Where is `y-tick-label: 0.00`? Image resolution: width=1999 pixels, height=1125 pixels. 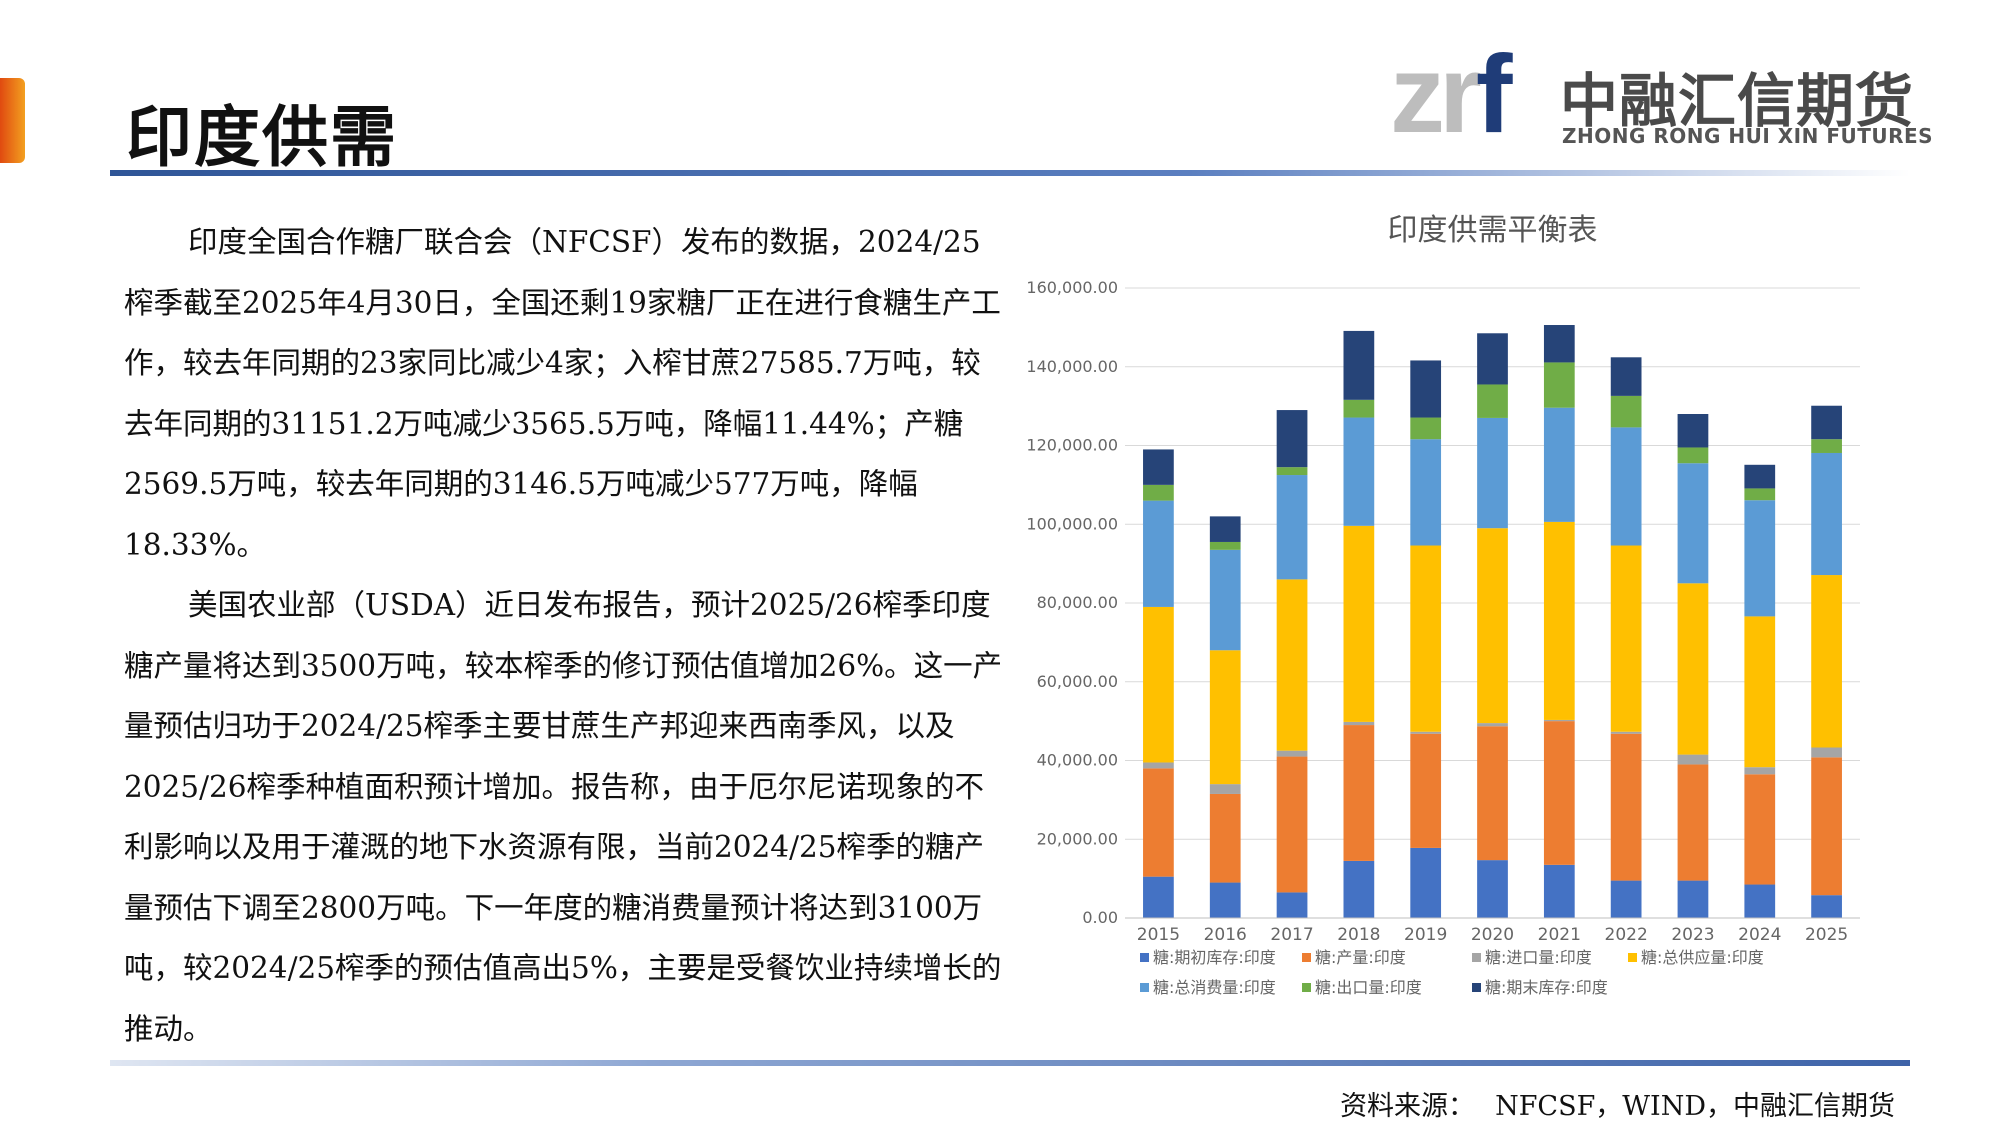
y-tick-label: 0.00 is located at coordinates (1100, 917).